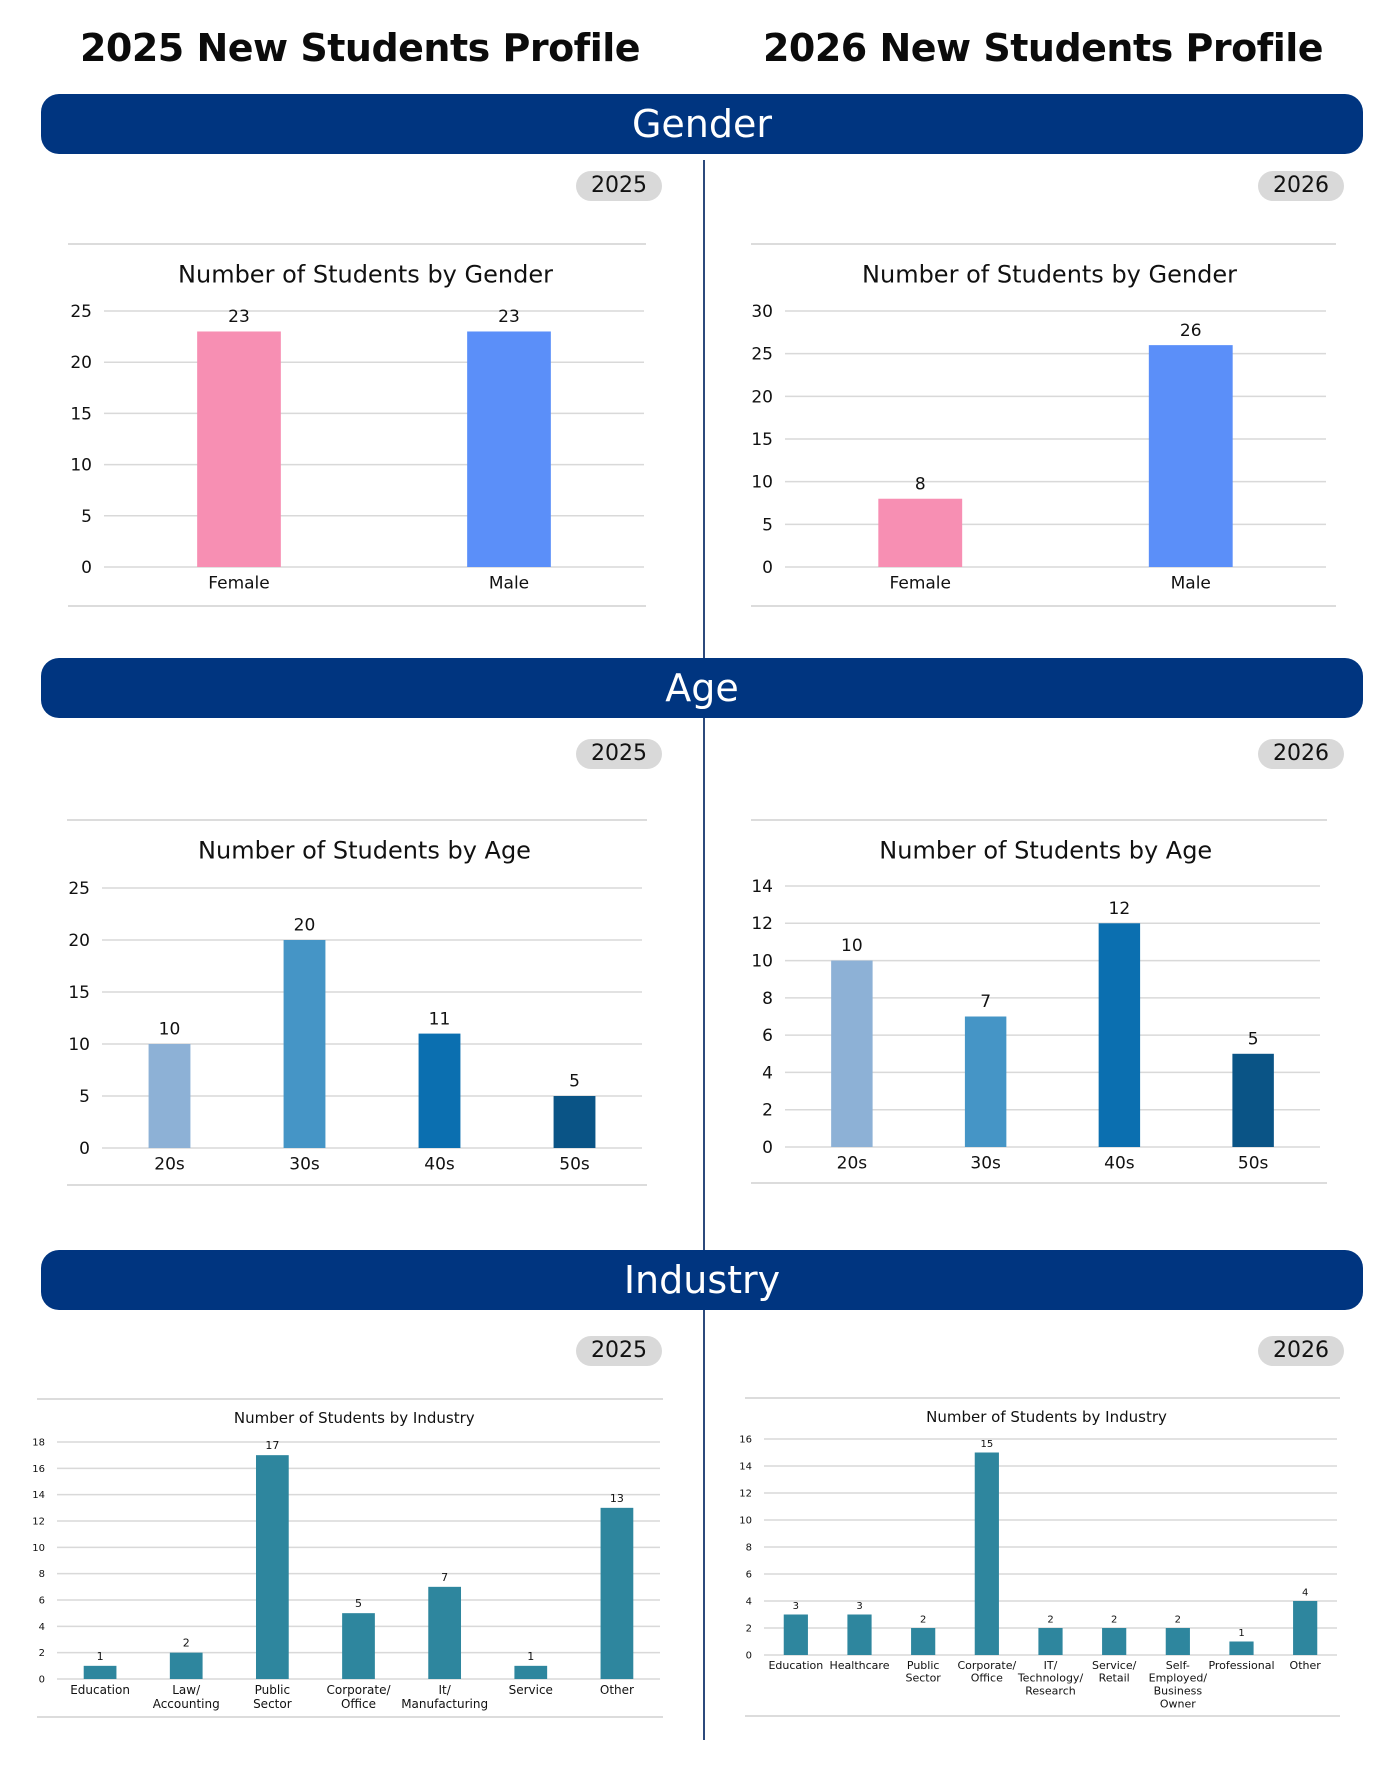 This screenshot has width=1400, height=1773. What do you see at coordinates (1050, 1678) in the screenshot?
I see `category-label: IT/Technology/Research` at bounding box center [1050, 1678].